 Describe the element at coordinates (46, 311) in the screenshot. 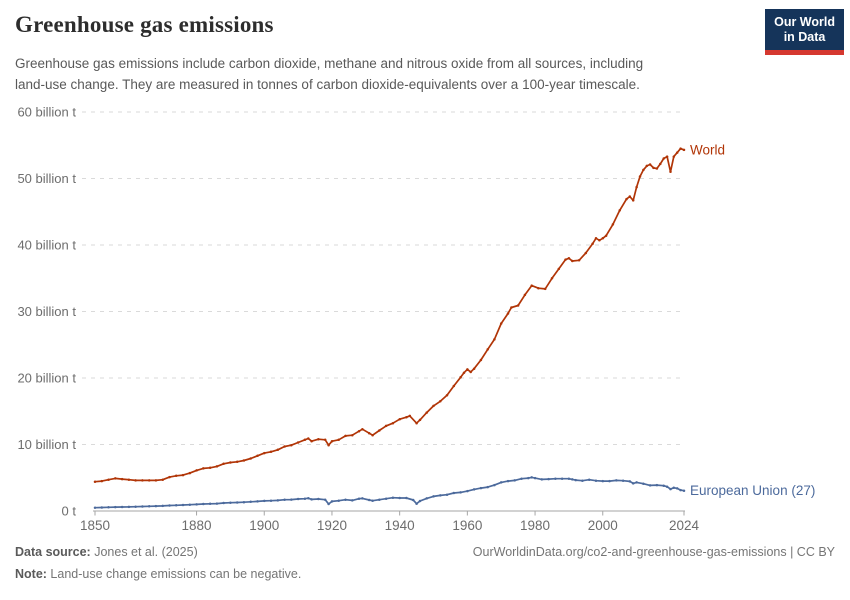

I see `y-tick-label-30: 30 billion t` at that location.